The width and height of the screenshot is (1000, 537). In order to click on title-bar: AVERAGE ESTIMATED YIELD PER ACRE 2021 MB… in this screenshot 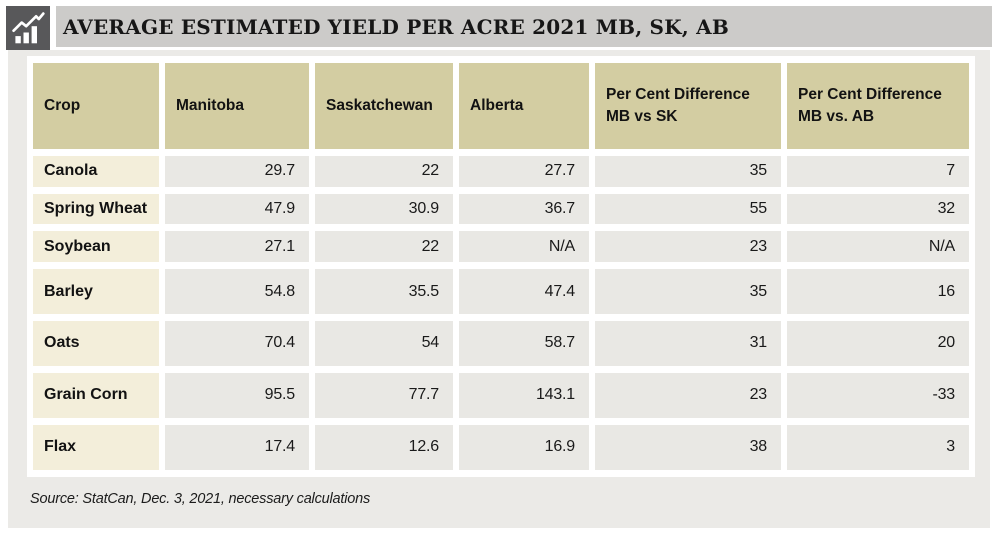, I will do `click(524, 26)`.